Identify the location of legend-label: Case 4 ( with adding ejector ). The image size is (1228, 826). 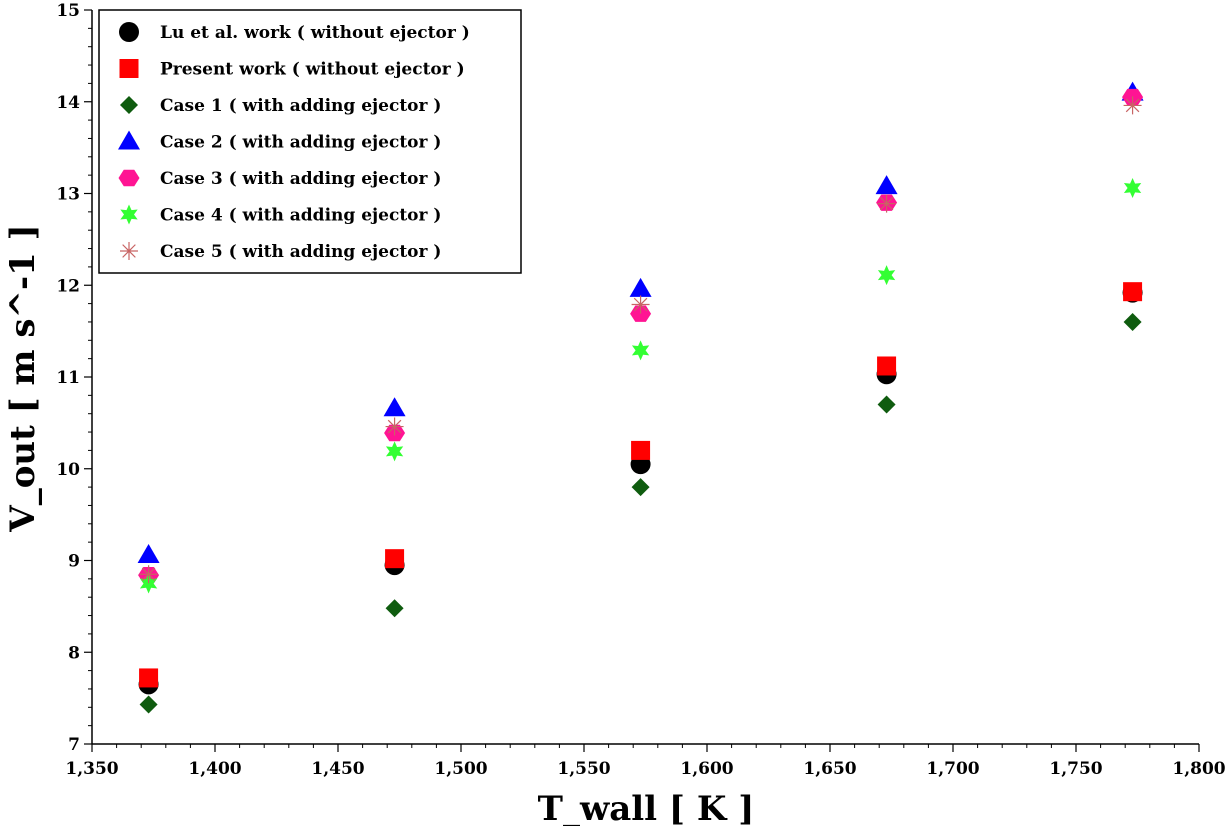
(300, 216).